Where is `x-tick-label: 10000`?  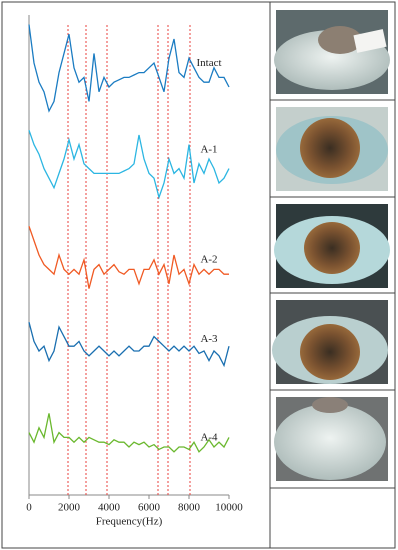
x-tick-label: 10000 is located at coordinates (229, 508).